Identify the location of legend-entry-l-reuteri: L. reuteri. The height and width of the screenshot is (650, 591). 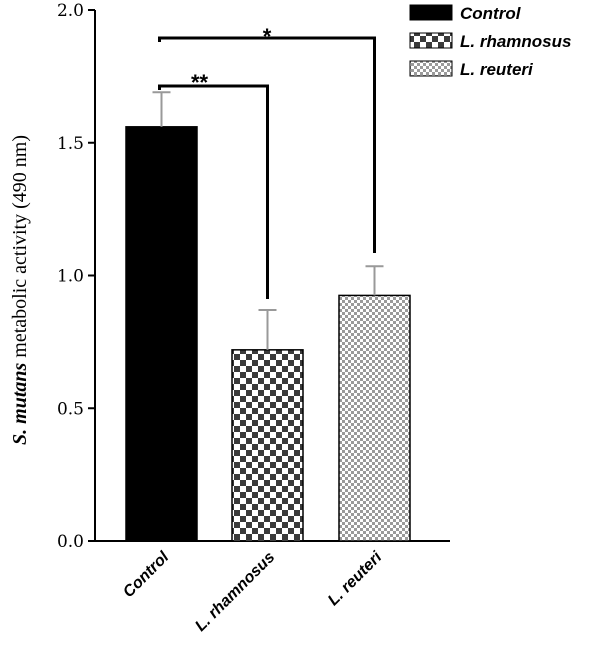
(471, 69).